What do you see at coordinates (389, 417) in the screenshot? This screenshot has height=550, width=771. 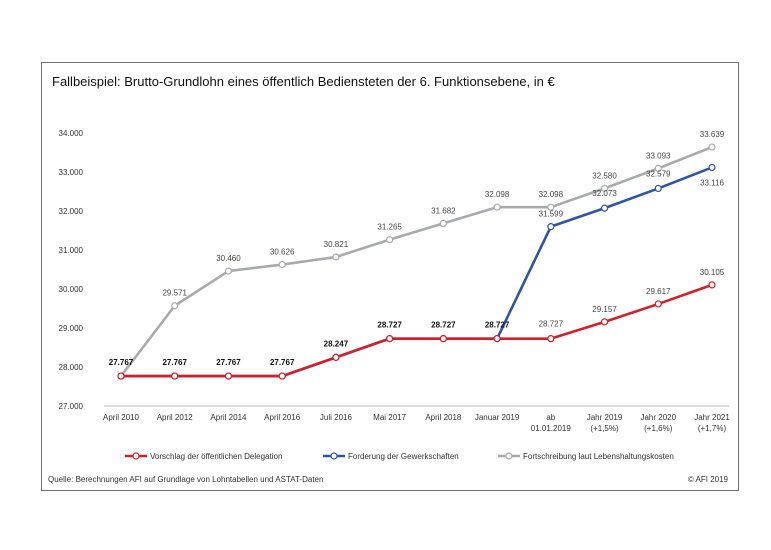 I see `x-tick-label: Mai 2017` at bounding box center [389, 417].